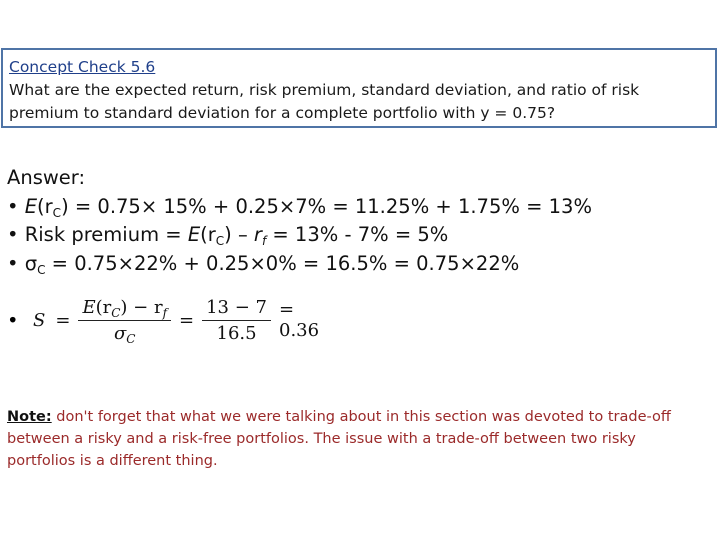  Describe the element at coordinates (41, 269) in the screenshot. I see `std-dev-sub: C` at that location.